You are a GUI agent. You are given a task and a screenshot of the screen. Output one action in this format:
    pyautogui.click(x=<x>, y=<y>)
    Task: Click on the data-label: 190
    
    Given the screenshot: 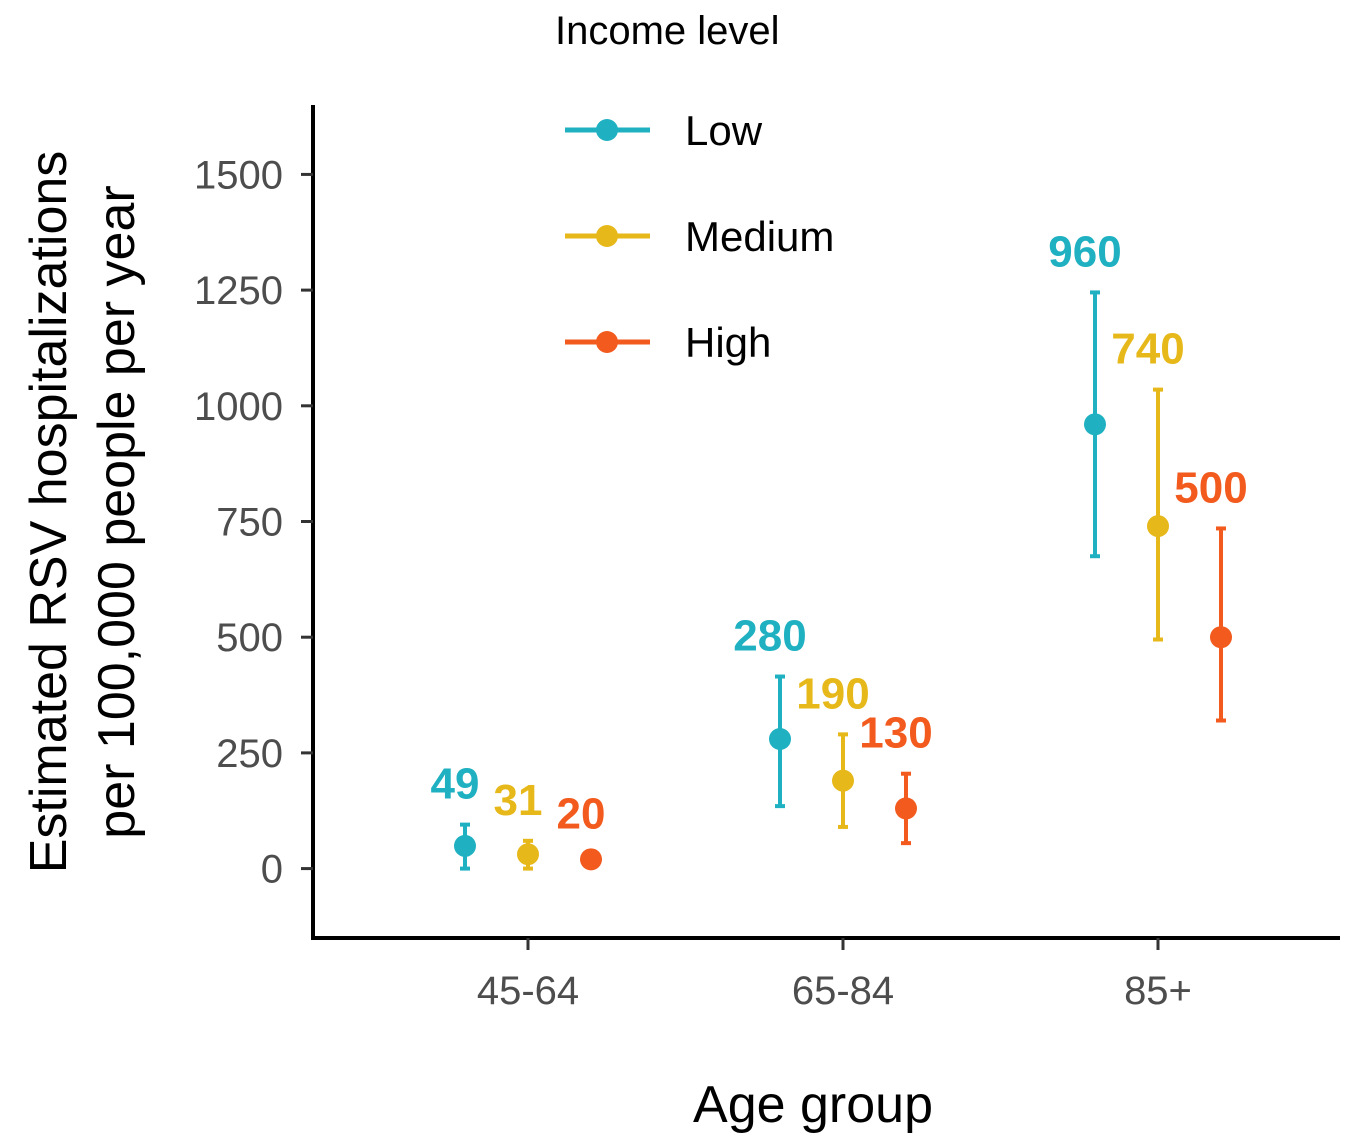 What is the action you would take?
    pyautogui.click(x=832, y=693)
    